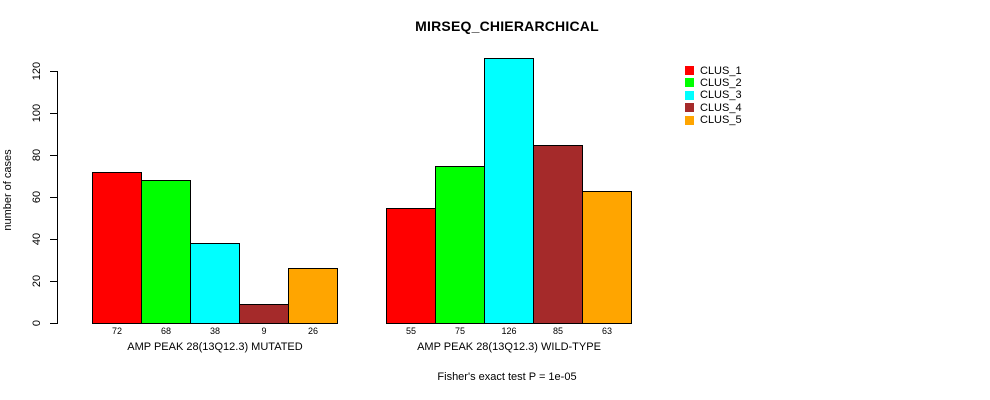 Image resolution: width=990 pixels, height=400 pixels. Describe the element at coordinates (57, 197) in the screenshot. I see `y-axis-line` at that location.